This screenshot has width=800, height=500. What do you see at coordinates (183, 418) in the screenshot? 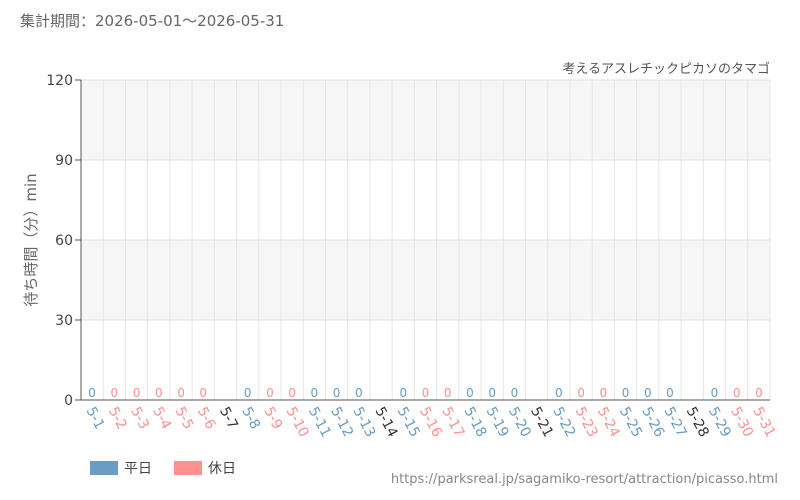
I see `x-tick-label: 5-5` at bounding box center [183, 418].